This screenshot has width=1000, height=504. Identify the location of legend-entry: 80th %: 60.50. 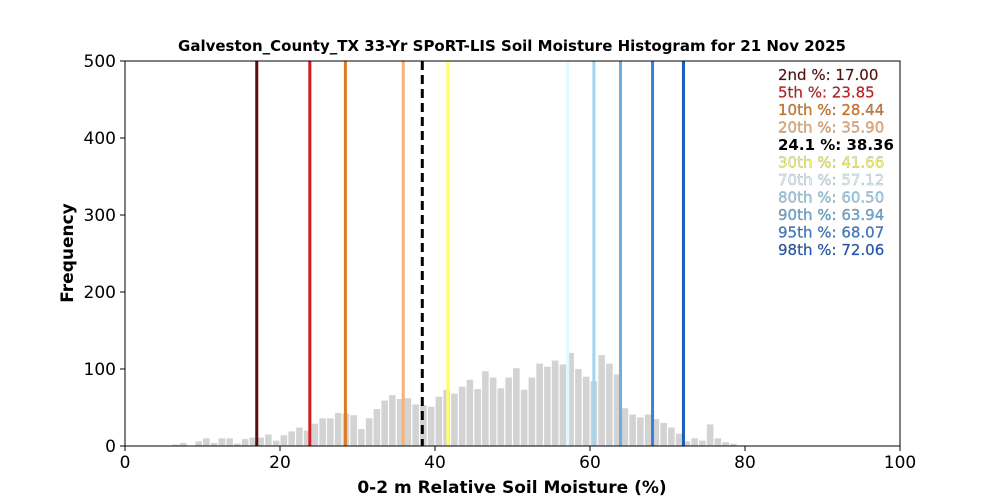
(831, 198).